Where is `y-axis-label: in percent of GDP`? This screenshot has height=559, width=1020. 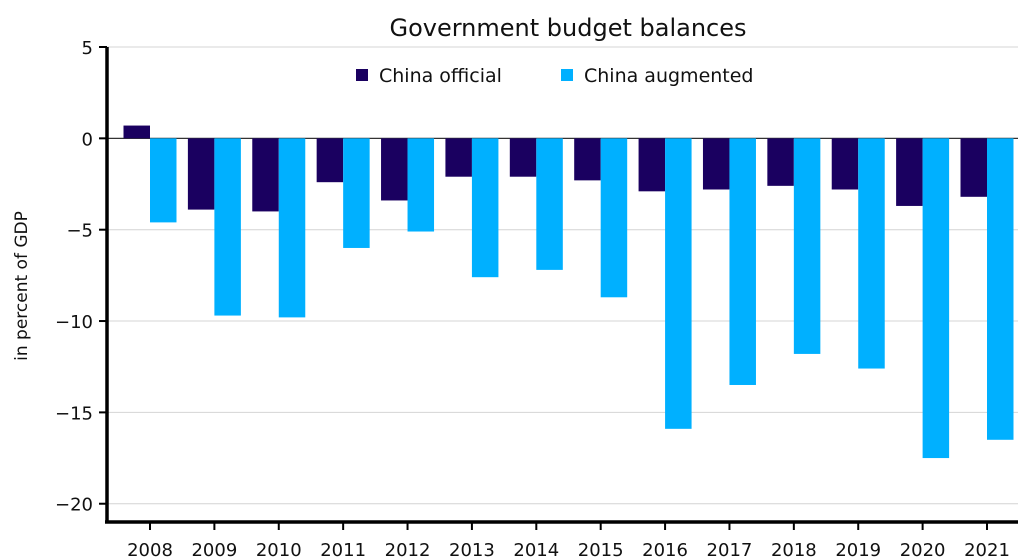
y-axis-label: in percent of GDP is located at coordinates (22, 286).